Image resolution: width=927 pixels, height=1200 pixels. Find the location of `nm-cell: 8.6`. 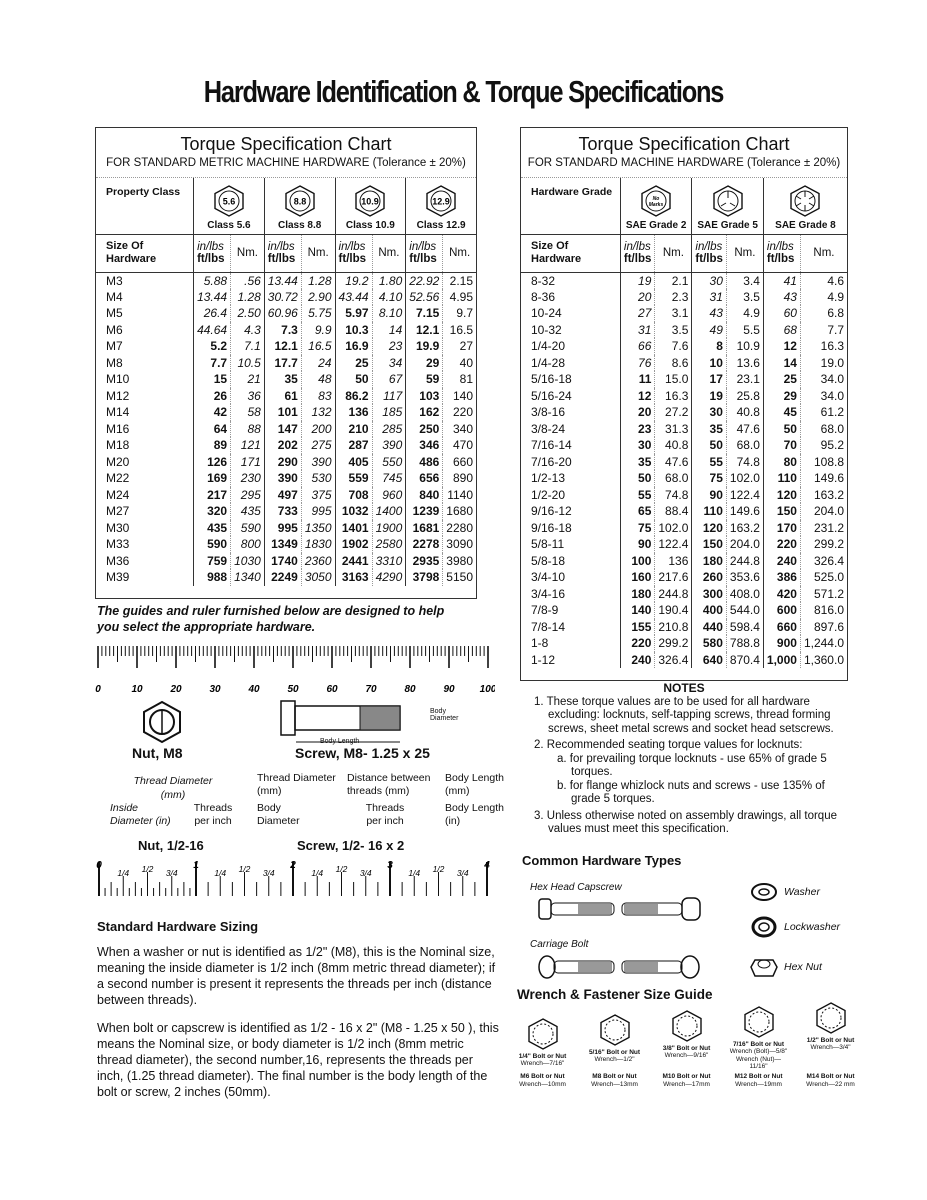

nm-cell: 8.6 is located at coordinates (673, 362).